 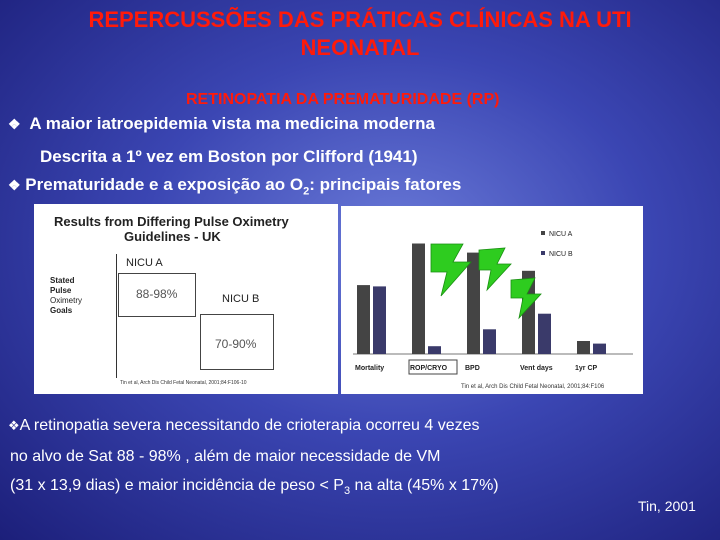 I want to click on legend-label: NICU B, so click(x=561, y=254).